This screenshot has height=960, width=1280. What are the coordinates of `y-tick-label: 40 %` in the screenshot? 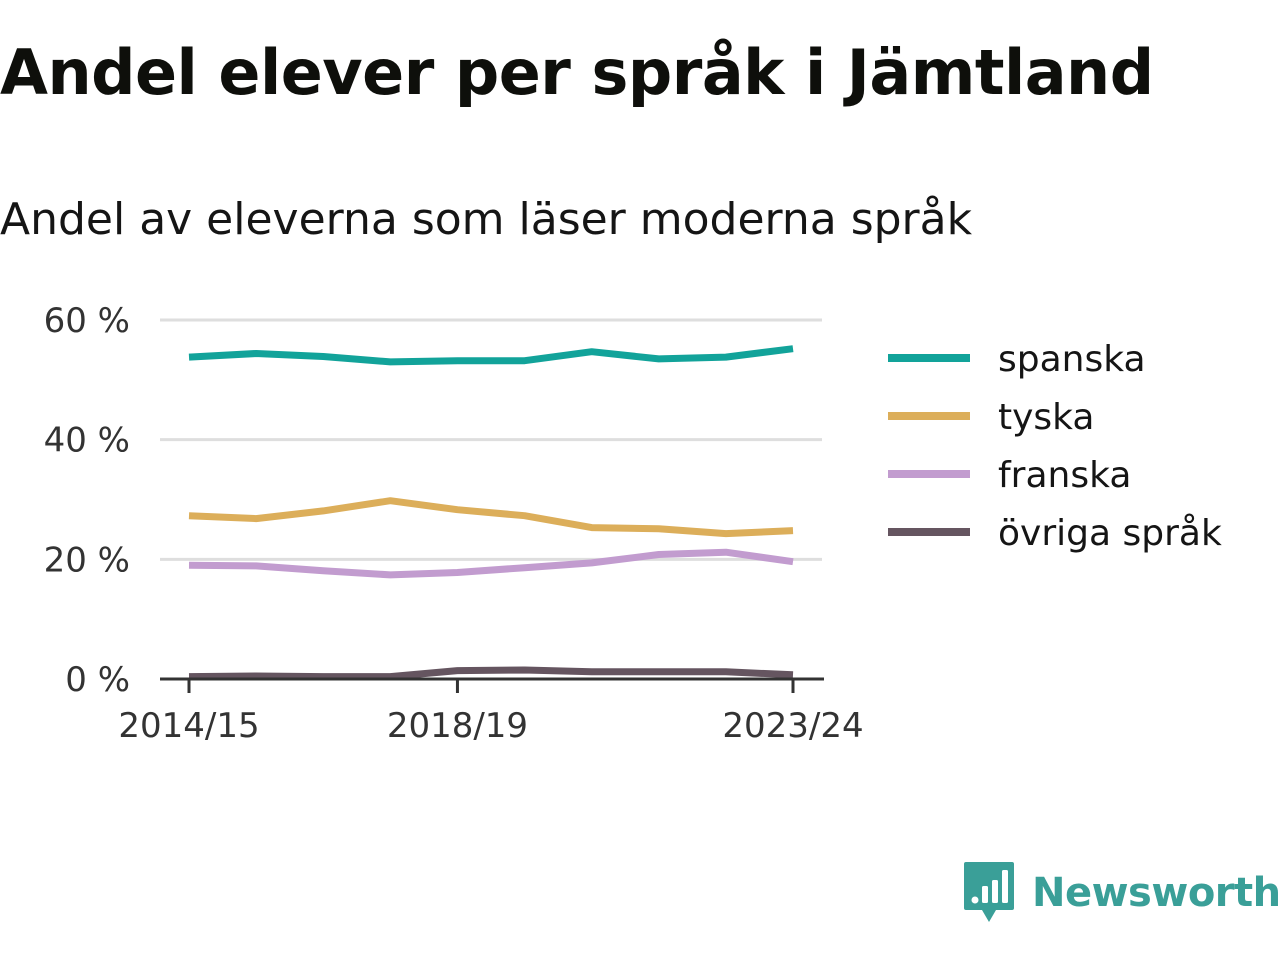 It's located at (87, 441).